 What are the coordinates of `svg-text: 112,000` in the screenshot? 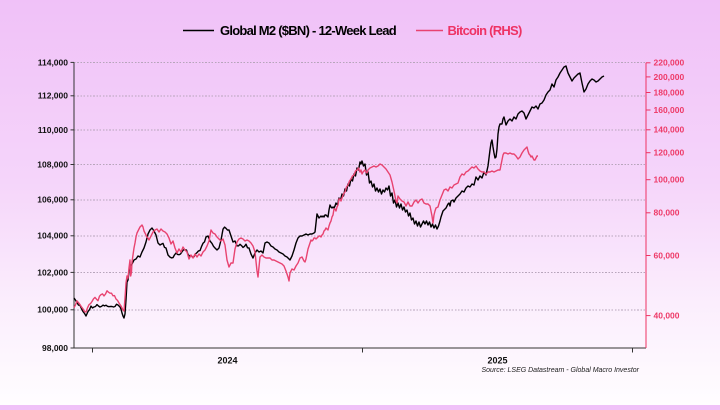 It's located at (53, 96).